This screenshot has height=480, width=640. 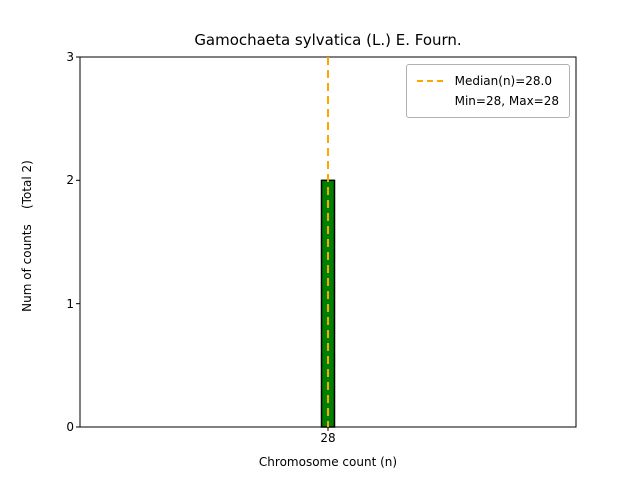 I want to click on x-axis-label: Chromosome count (n), so click(x=328, y=462).